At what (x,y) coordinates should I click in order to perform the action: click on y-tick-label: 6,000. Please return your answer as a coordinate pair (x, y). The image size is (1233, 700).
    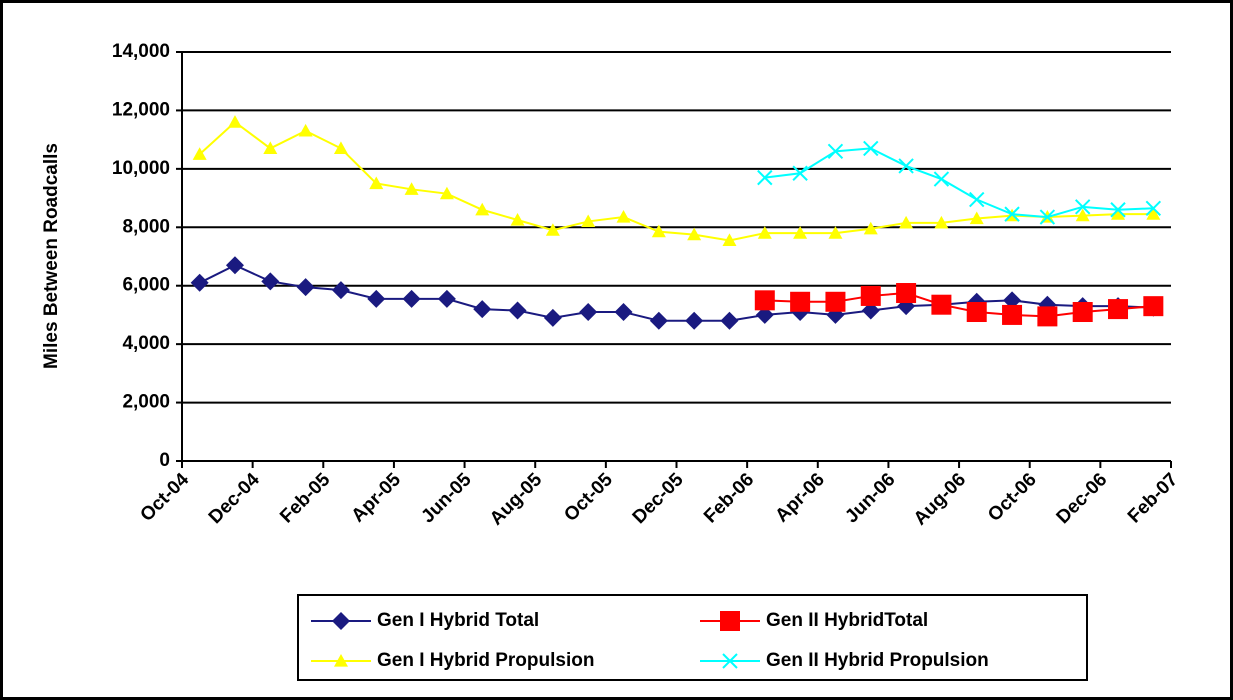
    Looking at the image, I should click on (146, 285).